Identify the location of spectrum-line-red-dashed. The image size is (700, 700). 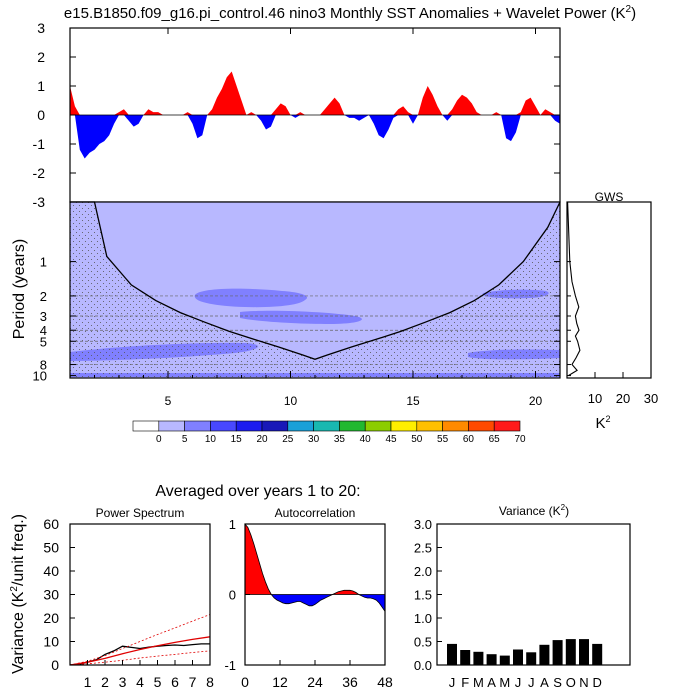
(140, 639).